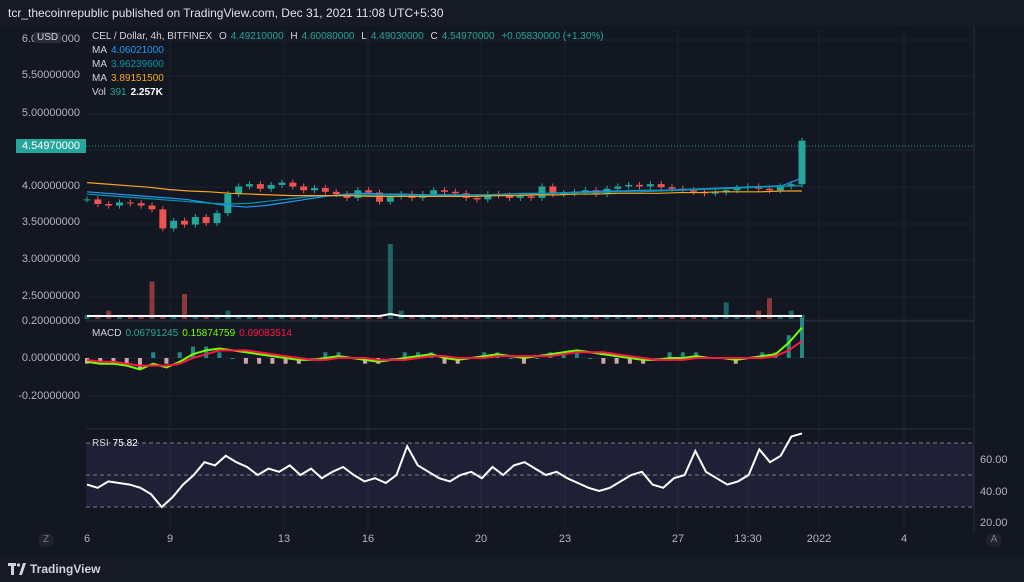 The width and height of the screenshot is (1024, 582). What do you see at coordinates (50, 296) in the screenshot?
I see `price-tick-2-5: 2.50000000` at bounding box center [50, 296].